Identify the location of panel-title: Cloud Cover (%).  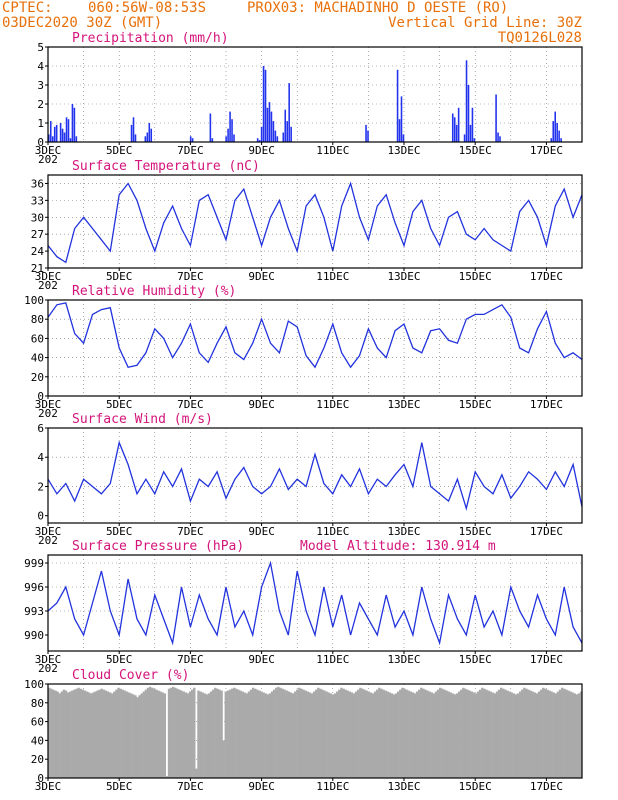
(130, 675).